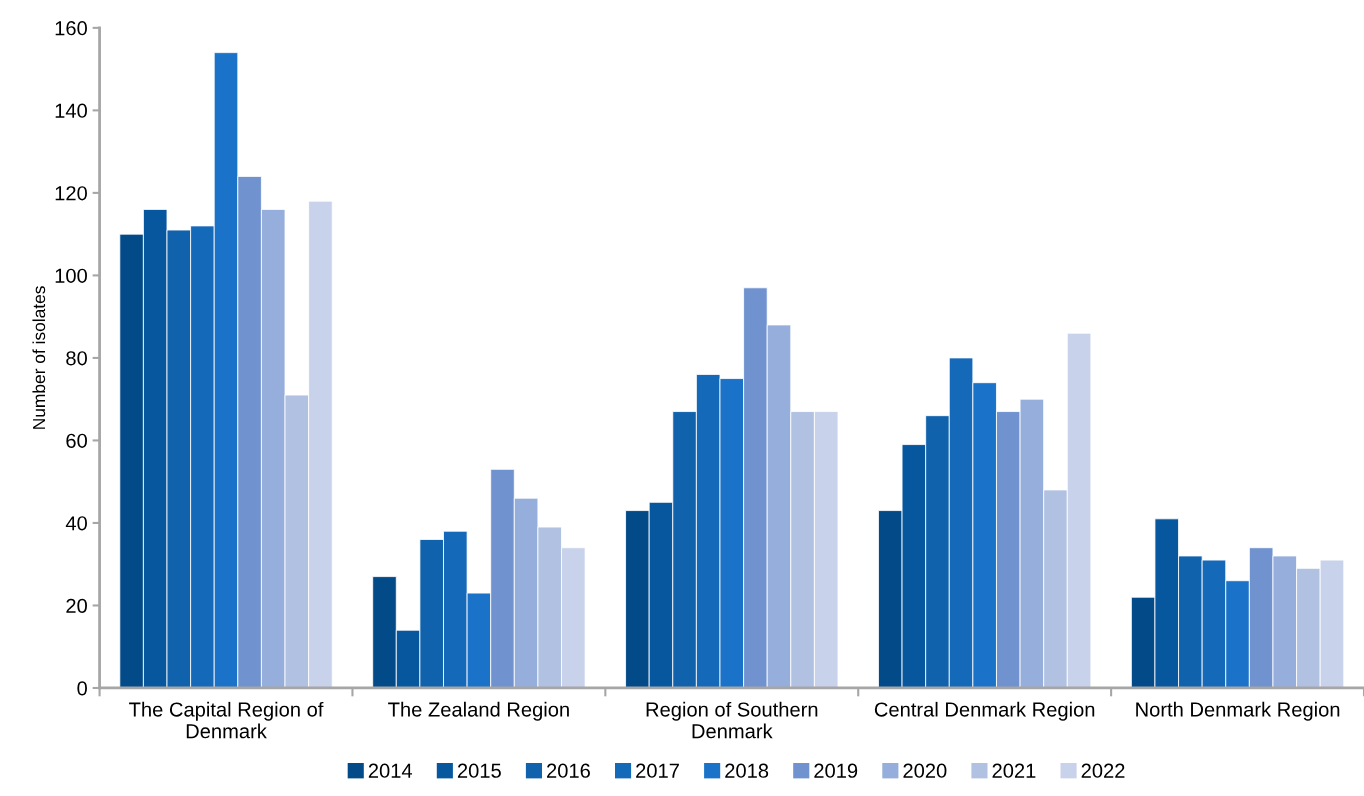  I want to click on legend-label: 2016, so click(568, 770).